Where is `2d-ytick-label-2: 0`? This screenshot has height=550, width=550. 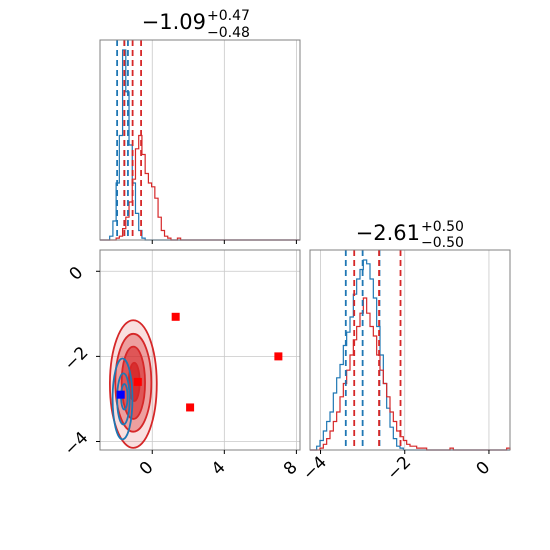
2d-ytick-label-2: 0 is located at coordinates (77, 274).